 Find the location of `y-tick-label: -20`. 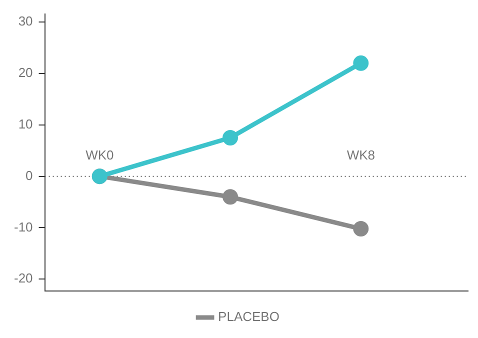

y-tick-label: -20 is located at coordinates (23, 278).